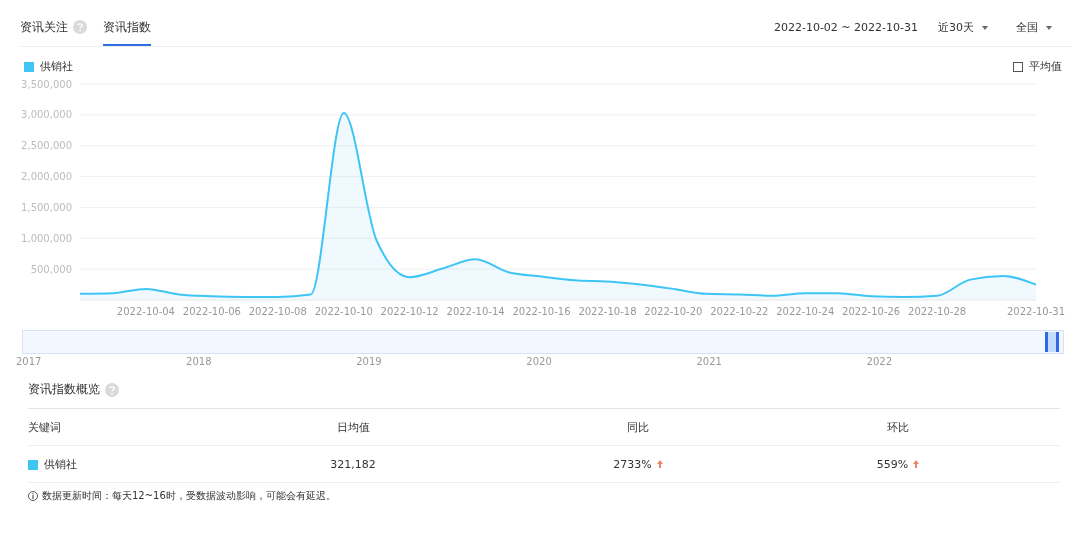  I want to click on y-tick-label: 2,000,000, so click(46, 177).